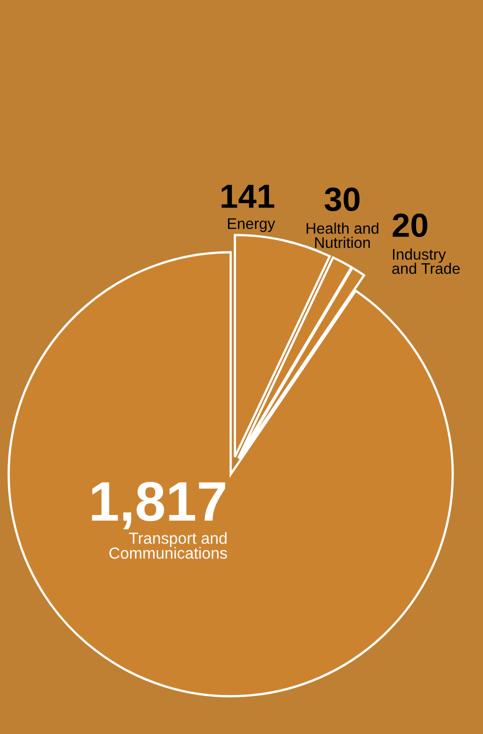  Describe the element at coordinates (342, 200) in the screenshot. I see `data-label: 30` at that location.